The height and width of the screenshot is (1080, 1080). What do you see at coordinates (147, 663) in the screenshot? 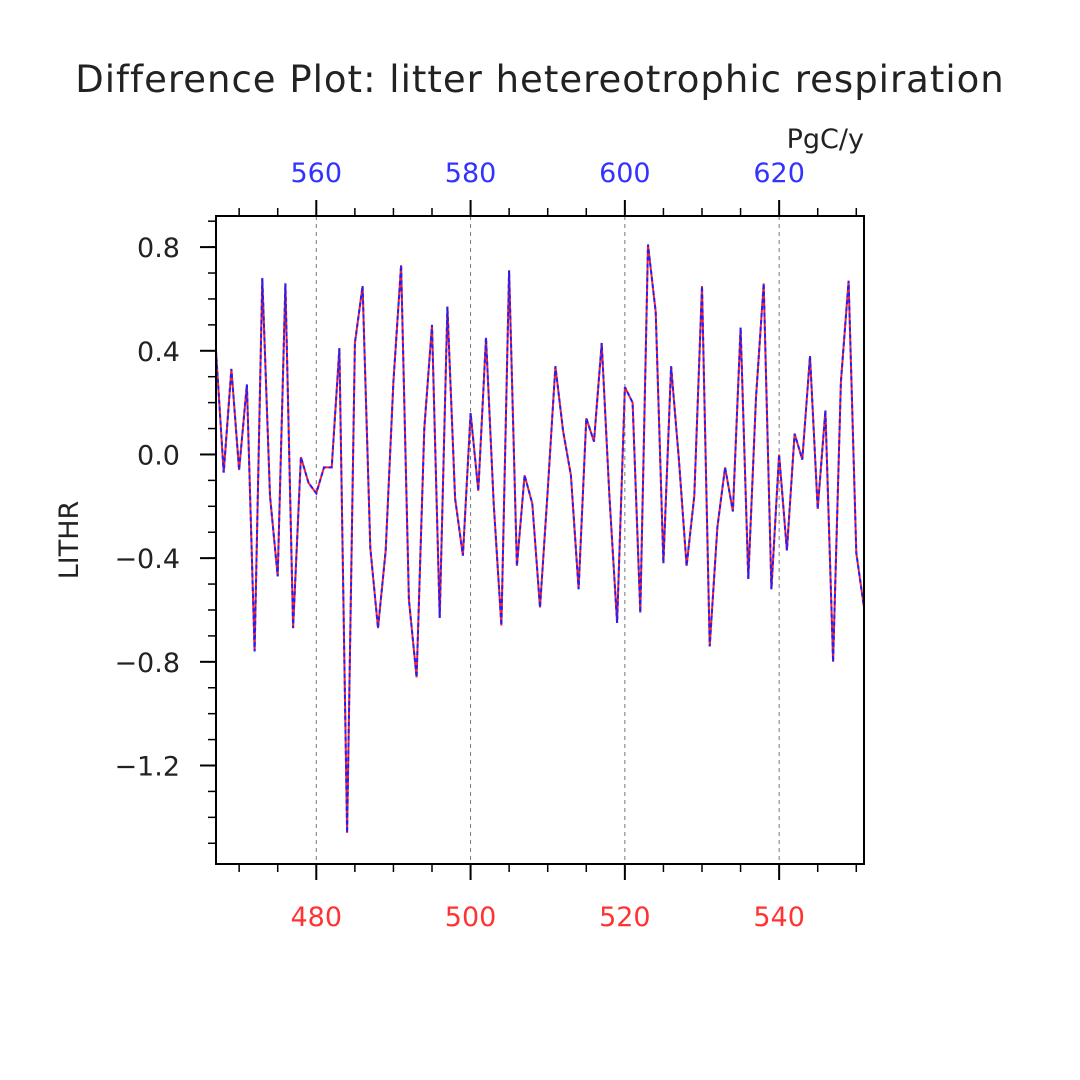
I see `y-tick-label-4: −0.8` at bounding box center [147, 663].